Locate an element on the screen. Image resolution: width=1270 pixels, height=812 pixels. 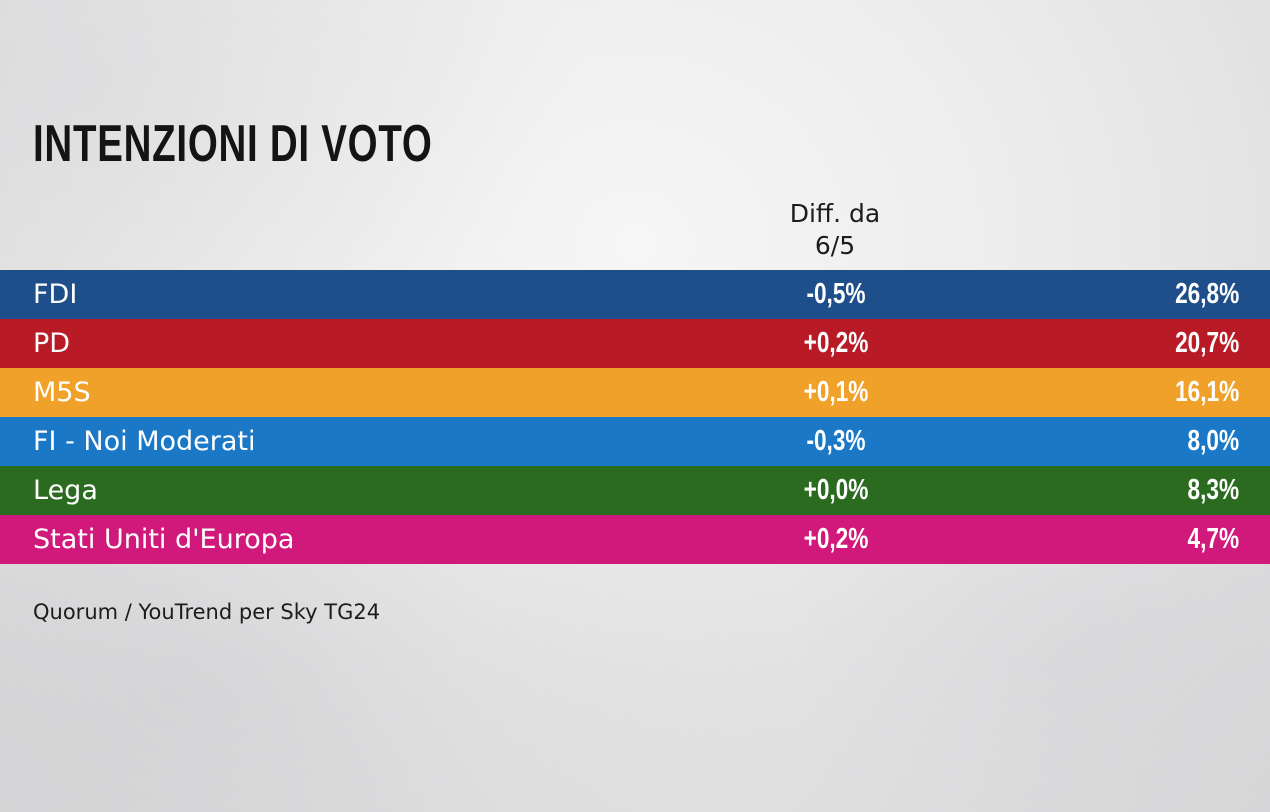
diff-column-header: Diff. da 6/5 is located at coordinates (835, 230).